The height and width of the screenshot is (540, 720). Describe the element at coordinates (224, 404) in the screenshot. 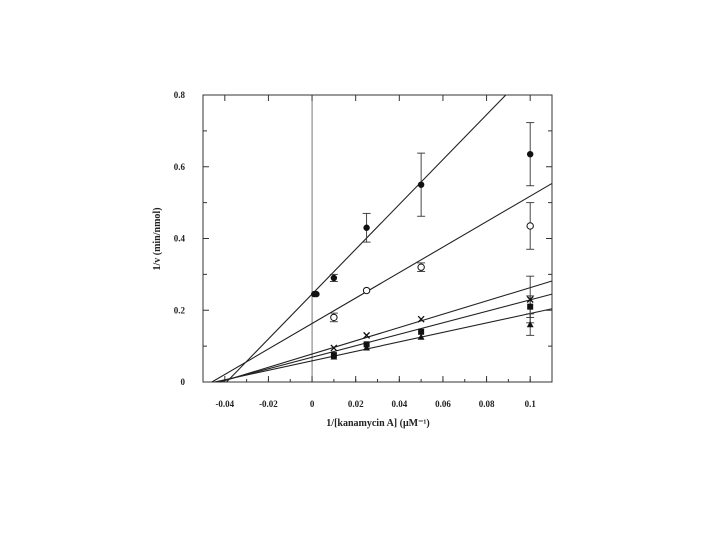

I see `x-tick-label: -0.04` at that location.